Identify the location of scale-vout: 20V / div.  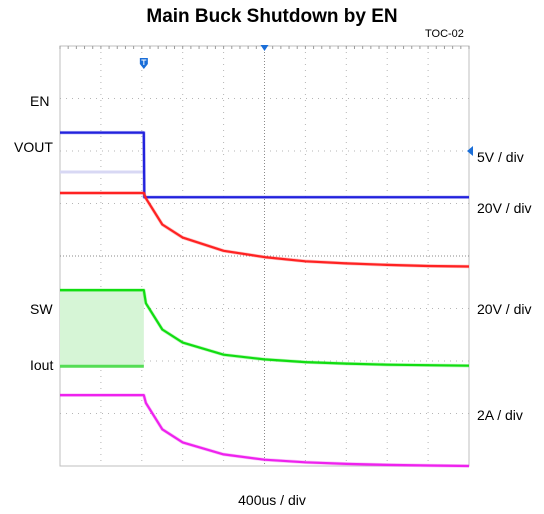
(504, 208).